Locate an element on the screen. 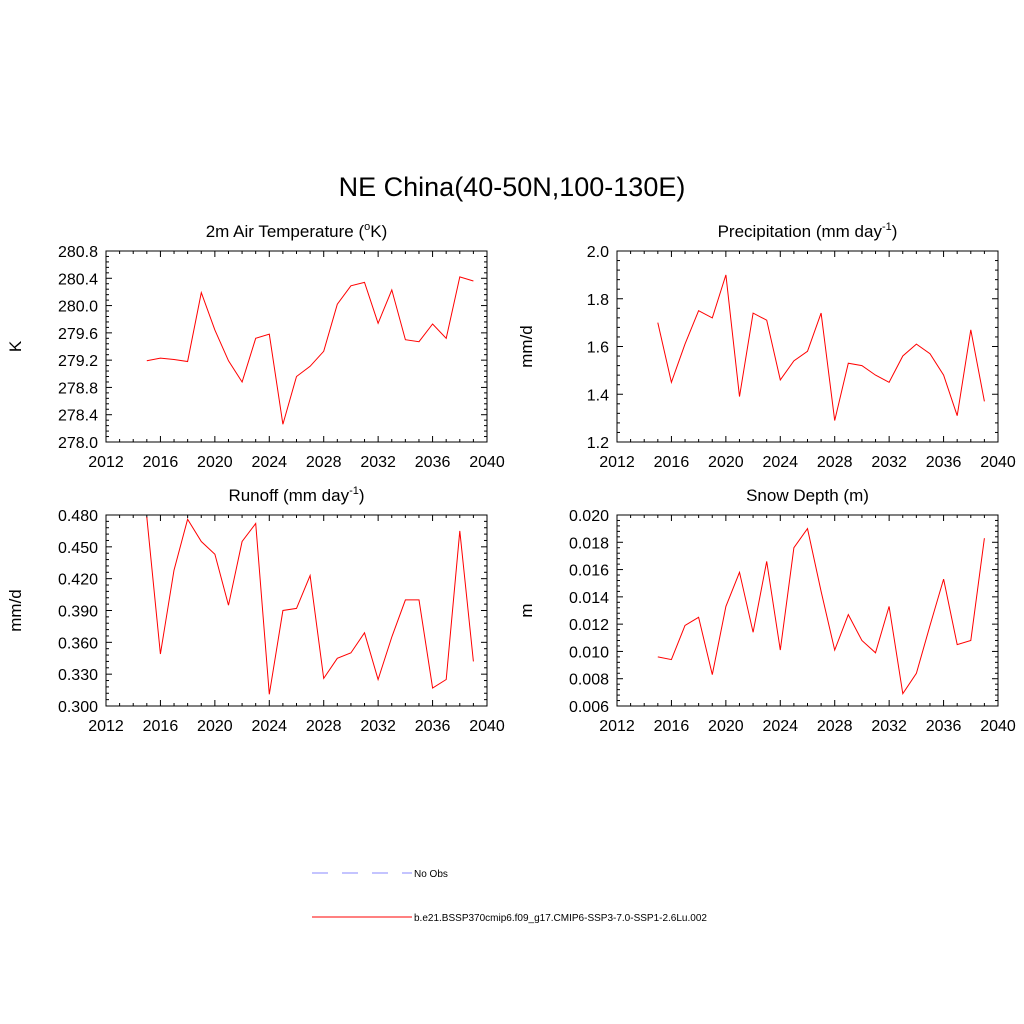 The width and height of the screenshot is (1024, 1024). chart4-xtick-label: 2040 is located at coordinates (998, 726).